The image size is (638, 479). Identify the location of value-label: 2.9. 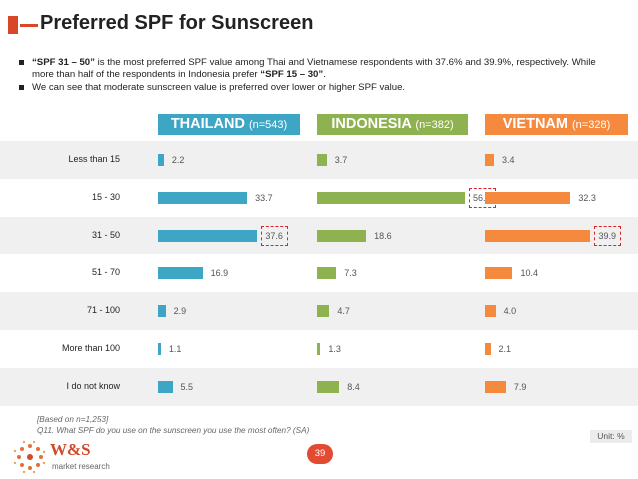
(180, 311).